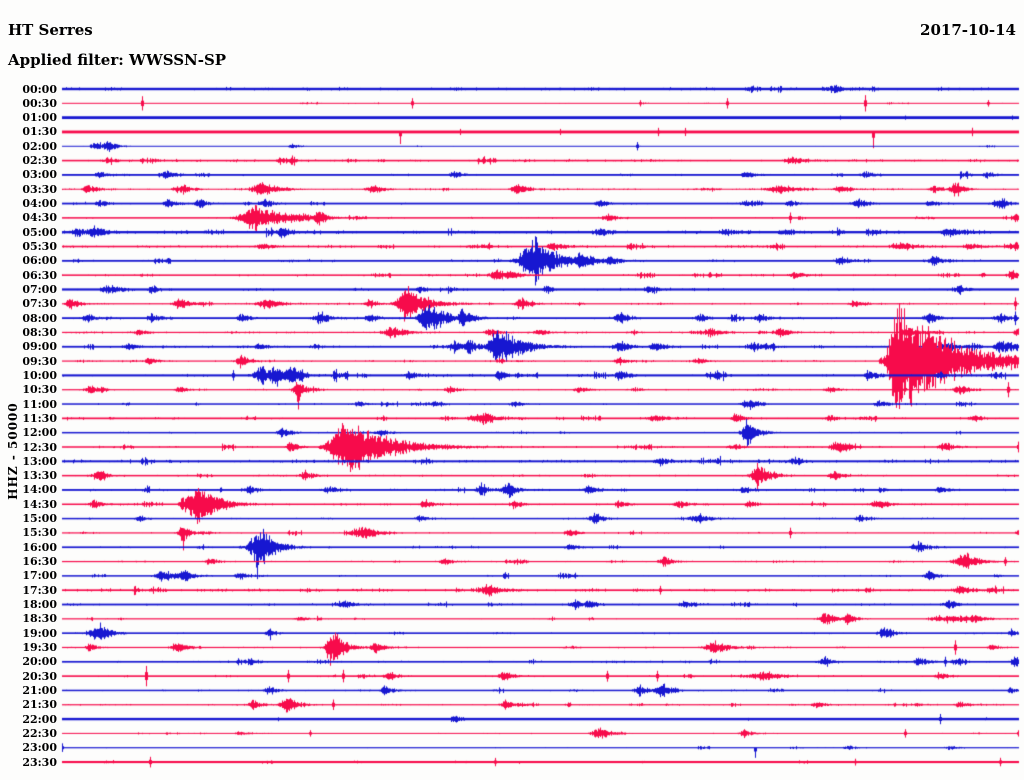 The height and width of the screenshot is (780, 1024). I want to click on time-label-15:30: 15:30, so click(39, 533).